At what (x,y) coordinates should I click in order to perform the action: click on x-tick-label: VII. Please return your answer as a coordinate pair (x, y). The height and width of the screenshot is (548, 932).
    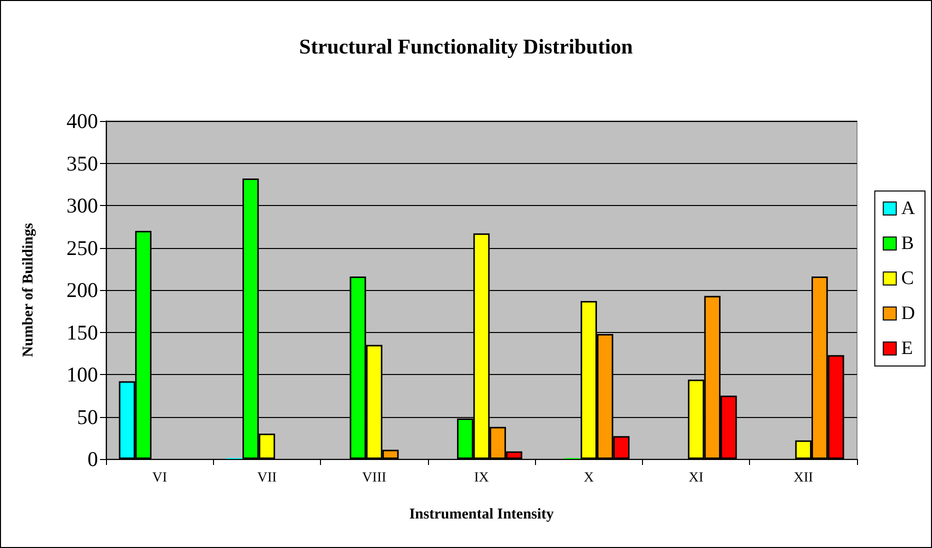
    Looking at the image, I should click on (267, 478).